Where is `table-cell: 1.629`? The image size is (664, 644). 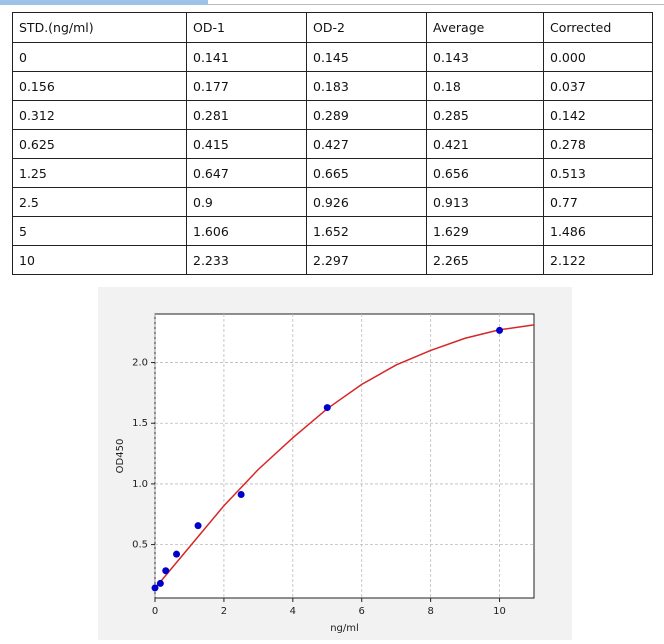 table-cell: 1.629 is located at coordinates (485, 231).